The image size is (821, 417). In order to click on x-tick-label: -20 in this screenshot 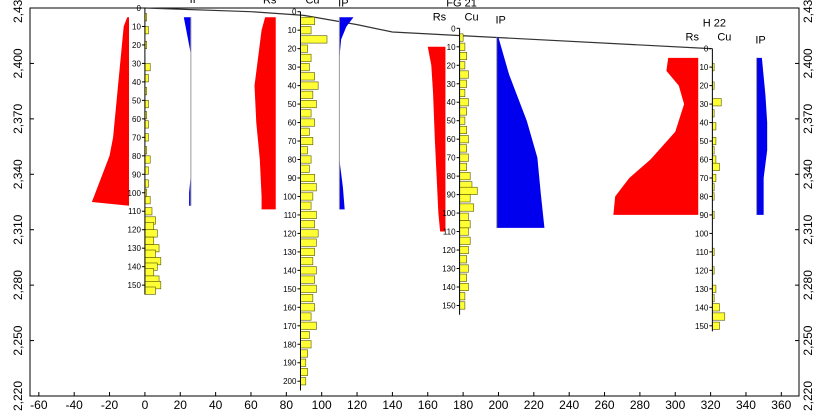, I will do `click(110, 405)`.